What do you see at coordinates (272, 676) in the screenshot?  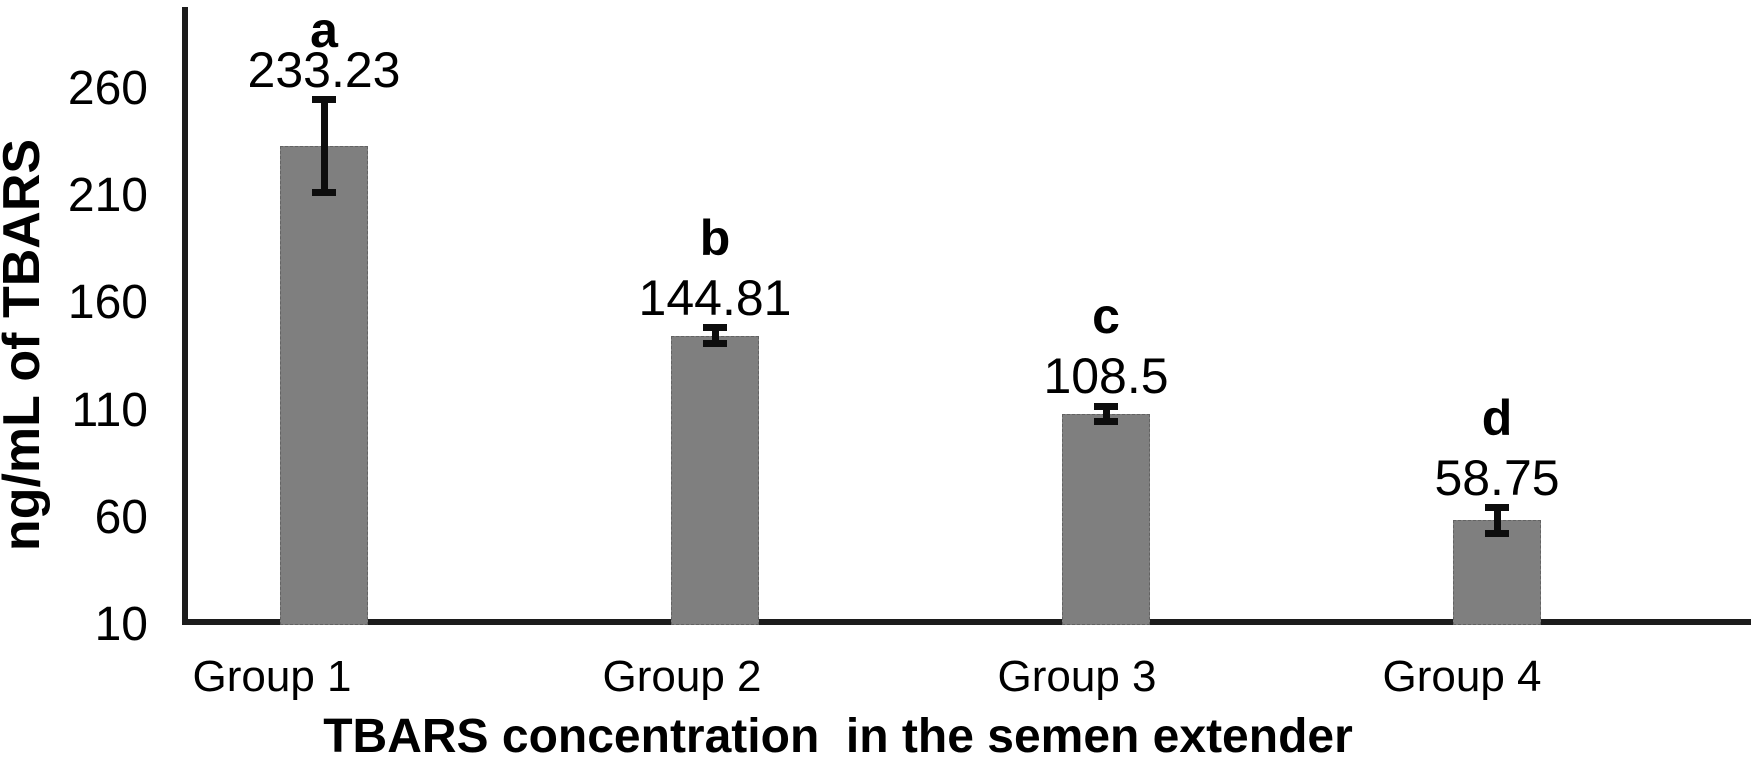 I see `x-category-label: Group 1` at bounding box center [272, 676].